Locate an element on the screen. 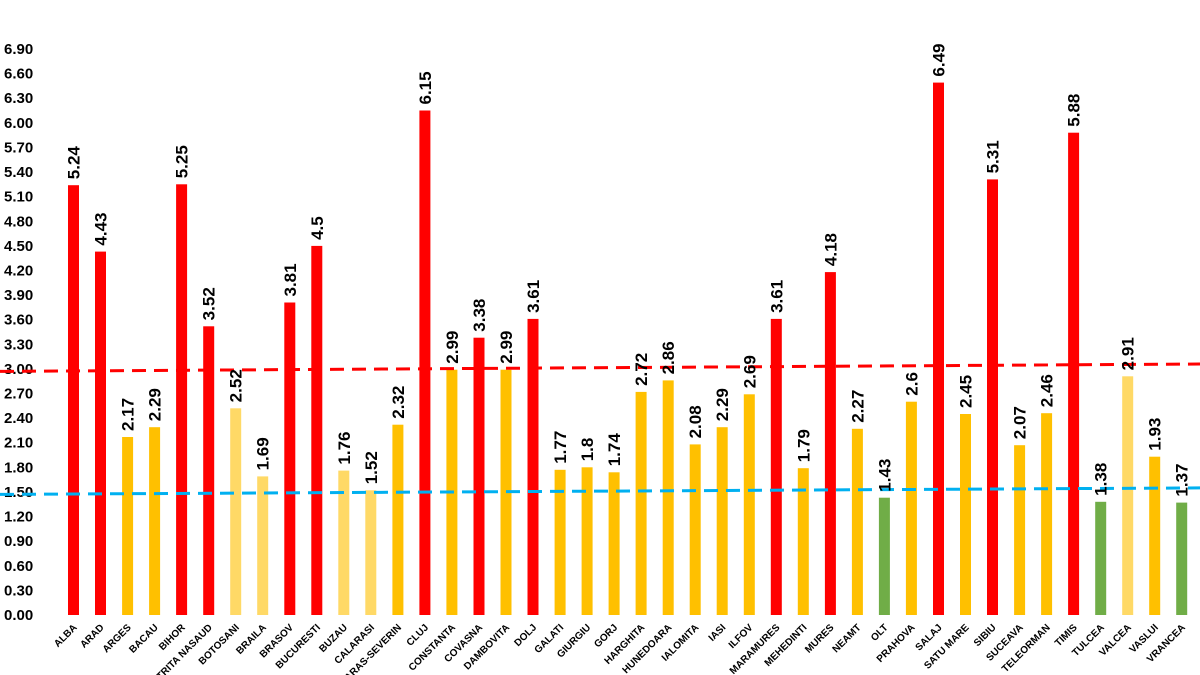 The width and height of the screenshot is (1200, 675). y-tick-label: 2.40 is located at coordinates (18, 418).